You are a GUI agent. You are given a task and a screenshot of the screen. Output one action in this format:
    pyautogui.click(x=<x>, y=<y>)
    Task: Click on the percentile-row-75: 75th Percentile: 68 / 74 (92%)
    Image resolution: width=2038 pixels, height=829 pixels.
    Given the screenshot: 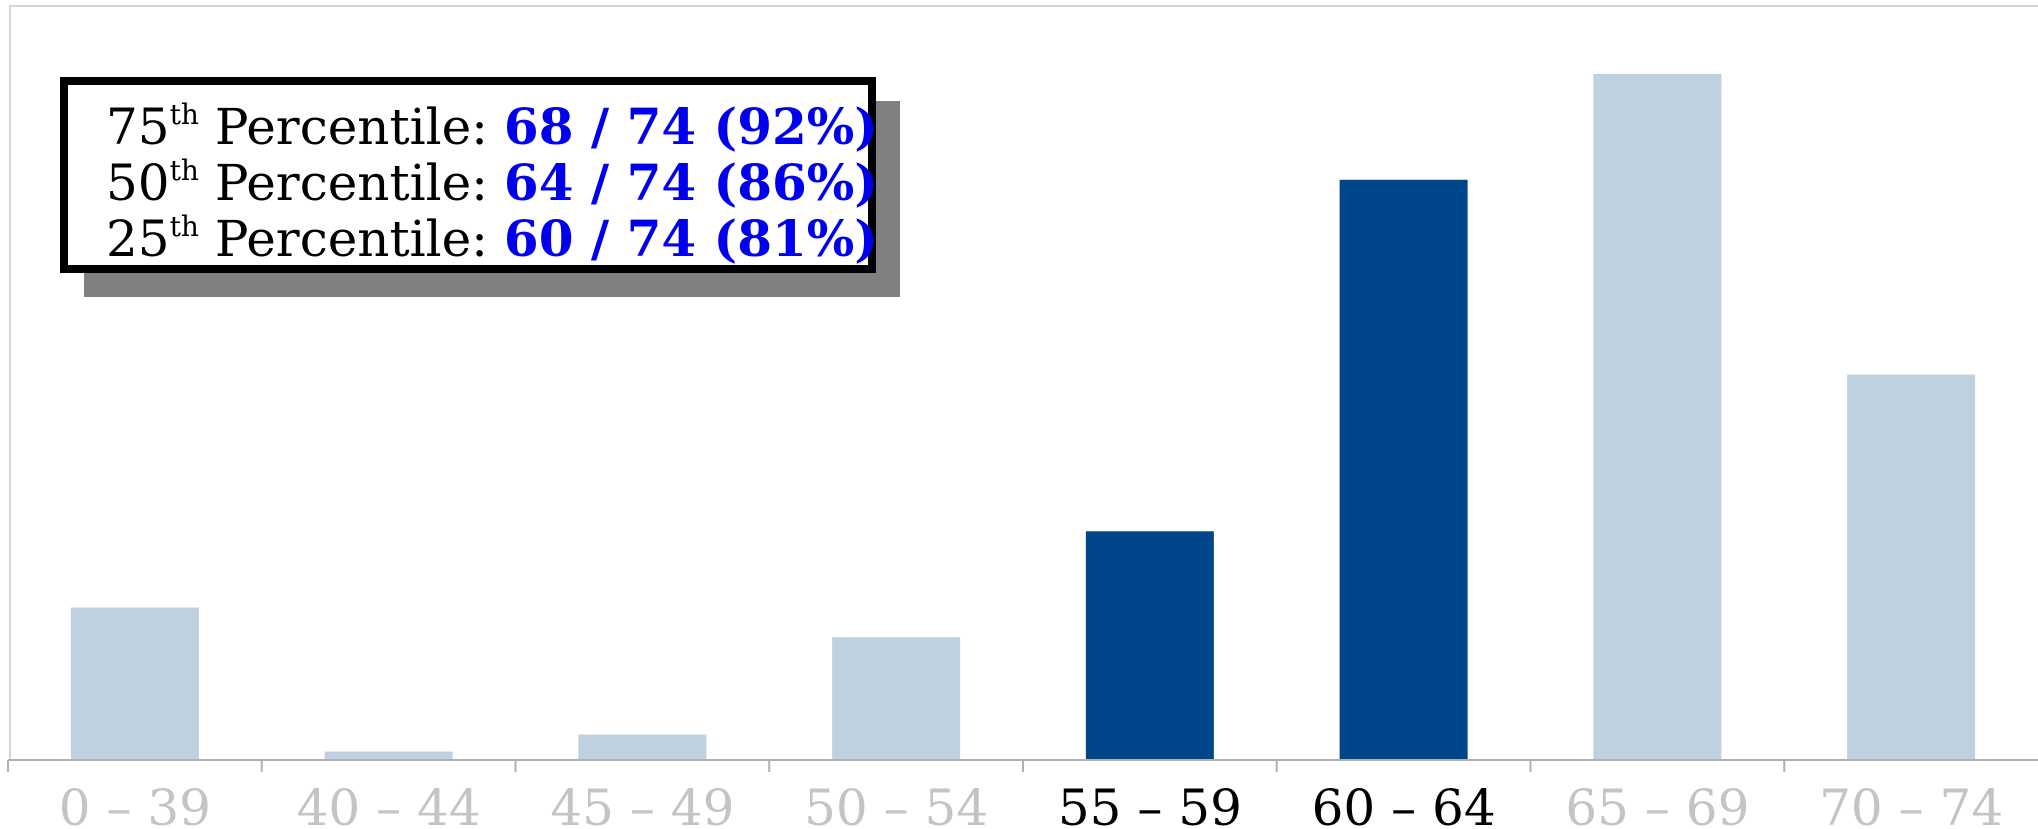 What is the action you would take?
    pyautogui.click(x=492, y=127)
    